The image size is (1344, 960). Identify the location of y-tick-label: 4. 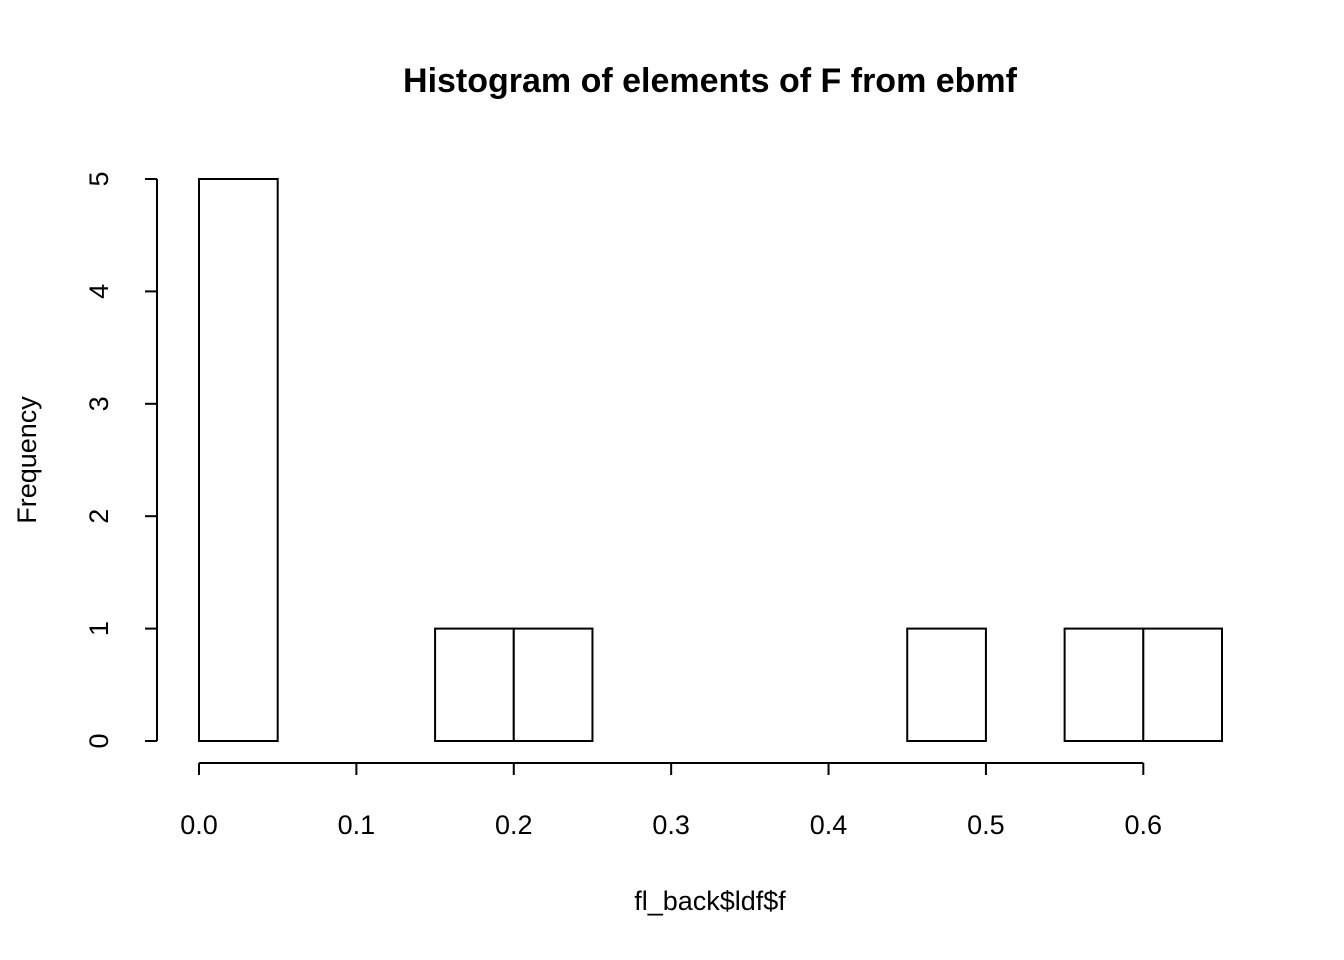
(99, 291).